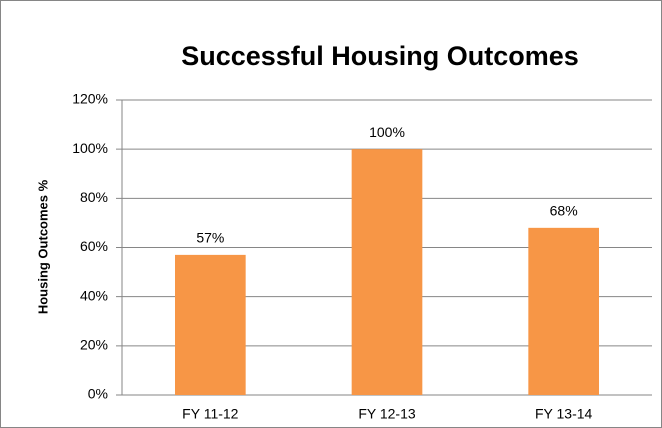  I want to click on y-tick-label: 40%, so click(94, 295).